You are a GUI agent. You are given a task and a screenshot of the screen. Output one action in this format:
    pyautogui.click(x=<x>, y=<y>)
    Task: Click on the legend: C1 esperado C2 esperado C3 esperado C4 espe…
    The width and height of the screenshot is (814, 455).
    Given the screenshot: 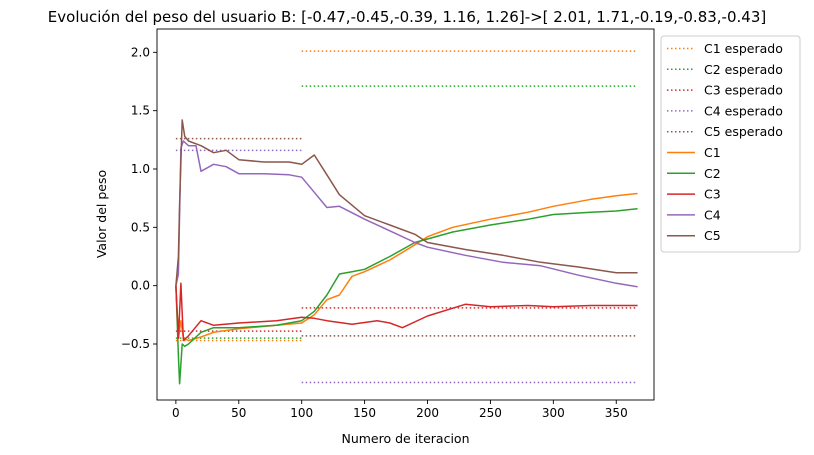 What is the action you would take?
    pyautogui.click(x=730, y=144)
    